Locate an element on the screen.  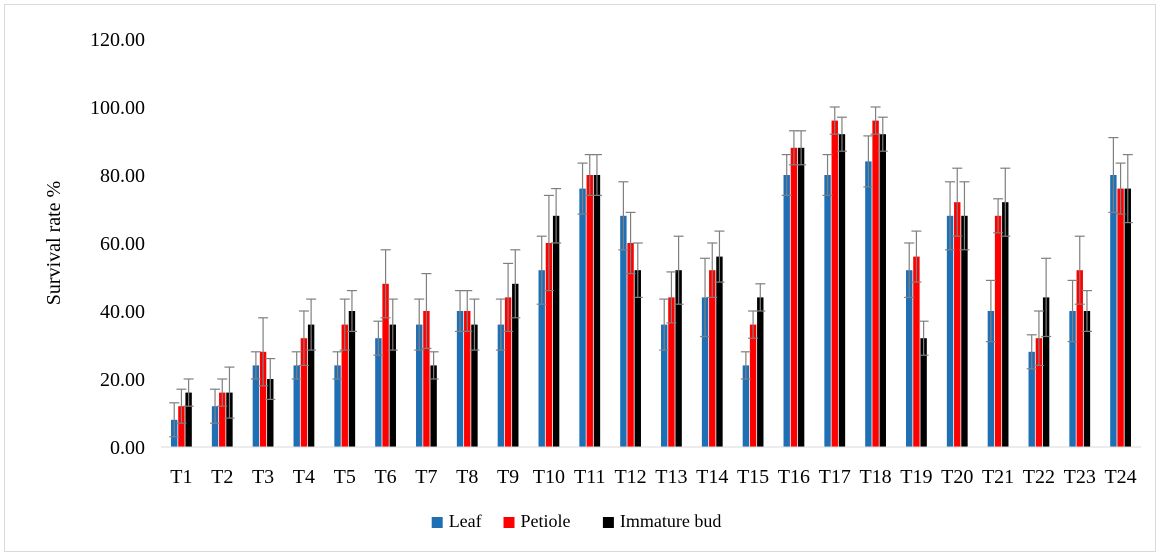
bar-leaf-t2 is located at coordinates (215, 426).